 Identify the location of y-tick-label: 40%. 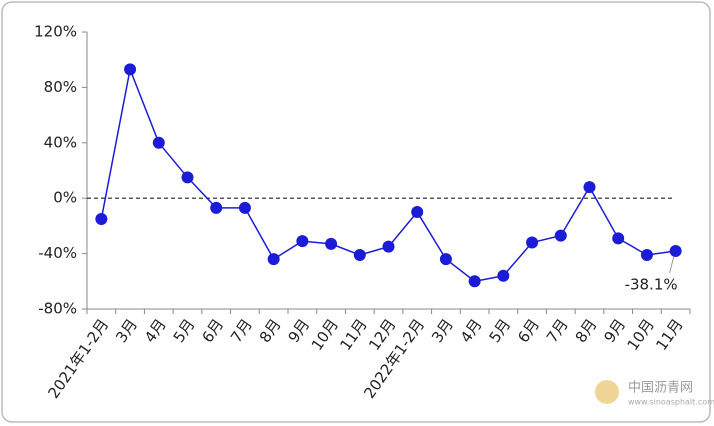
(60, 142).